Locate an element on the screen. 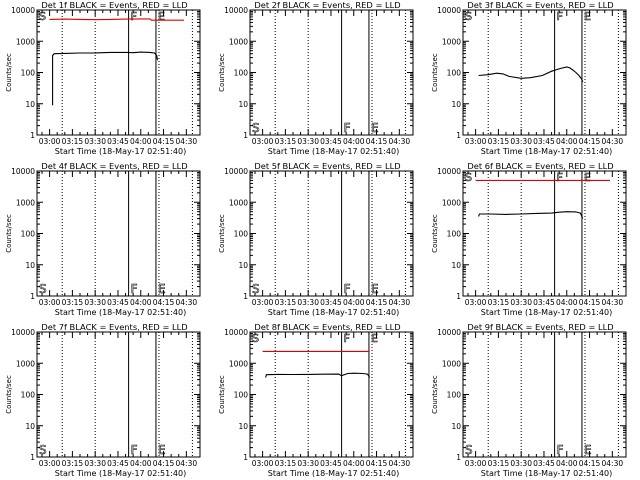 This screenshot has height=480, width=640. panel-title: Det 8f BLACK = Events, RED = LLD is located at coordinates (327, 327).